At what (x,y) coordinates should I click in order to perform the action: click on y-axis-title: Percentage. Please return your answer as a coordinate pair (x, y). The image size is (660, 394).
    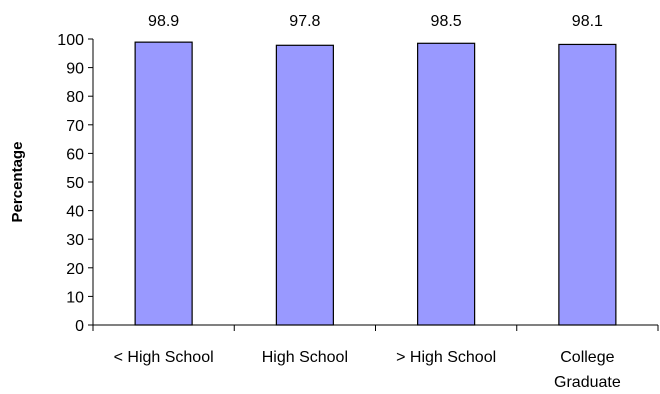
    Looking at the image, I should click on (17, 182).